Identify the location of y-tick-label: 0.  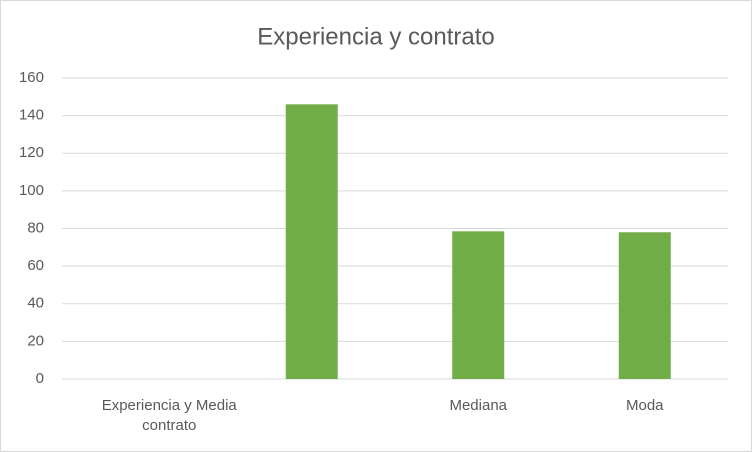
(40, 378).